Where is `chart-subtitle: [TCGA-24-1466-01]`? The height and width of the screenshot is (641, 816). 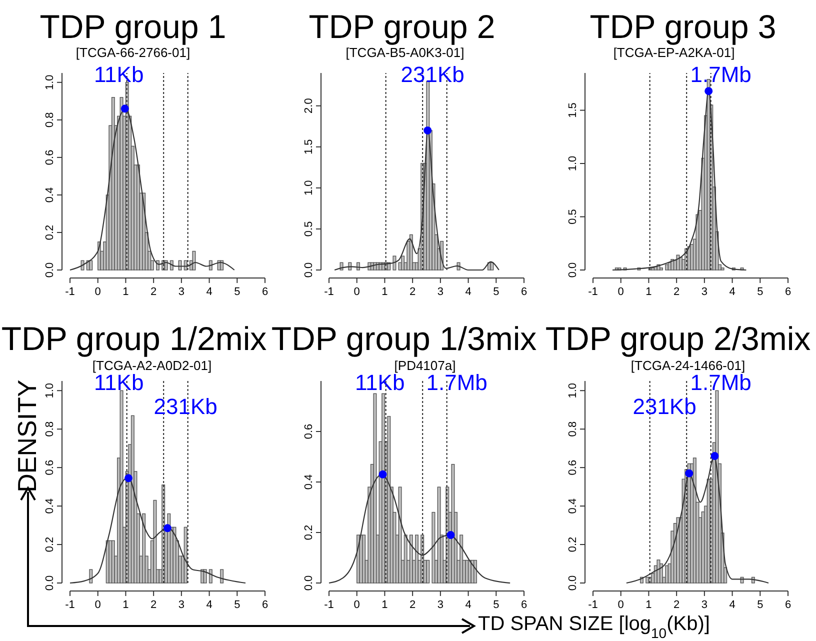 chart-subtitle: [TCGA-24-1466-01] is located at coordinates (688, 365).